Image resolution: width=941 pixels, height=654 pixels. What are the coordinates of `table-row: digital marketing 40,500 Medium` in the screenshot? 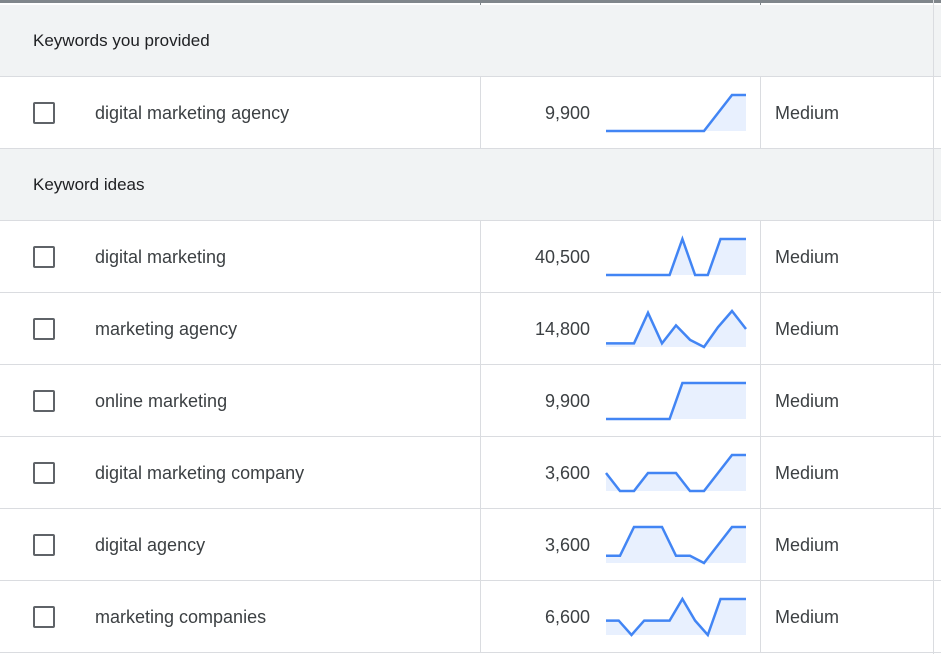 It's located at (470, 257).